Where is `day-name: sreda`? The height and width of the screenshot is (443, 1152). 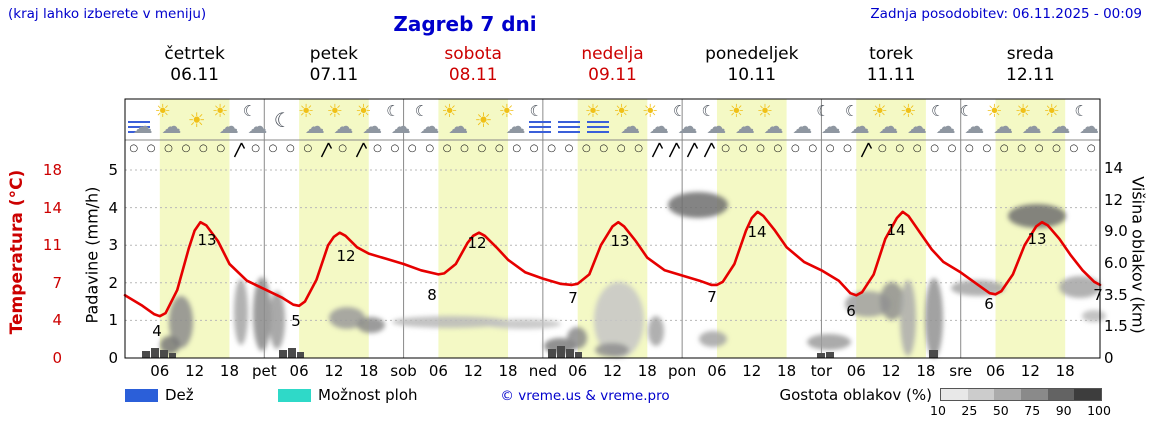 day-name: sreda is located at coordinates (1030, 54).